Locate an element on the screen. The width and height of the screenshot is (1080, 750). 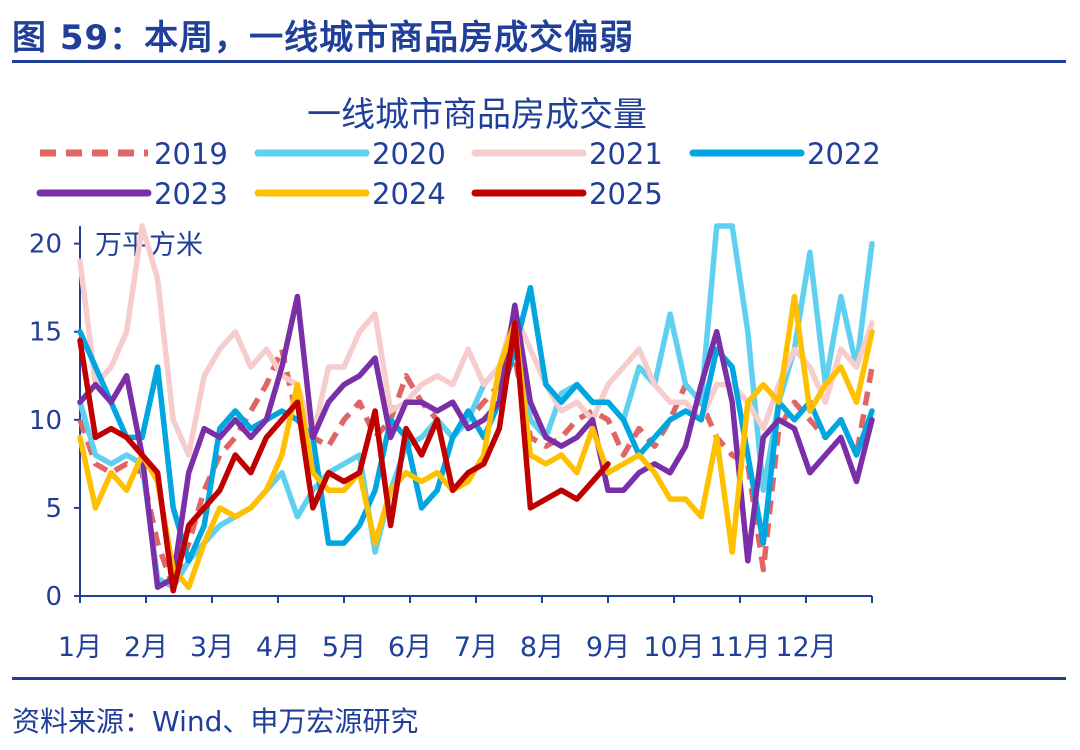
x-tick-label: 1月 is located at coordinates (80, 647).